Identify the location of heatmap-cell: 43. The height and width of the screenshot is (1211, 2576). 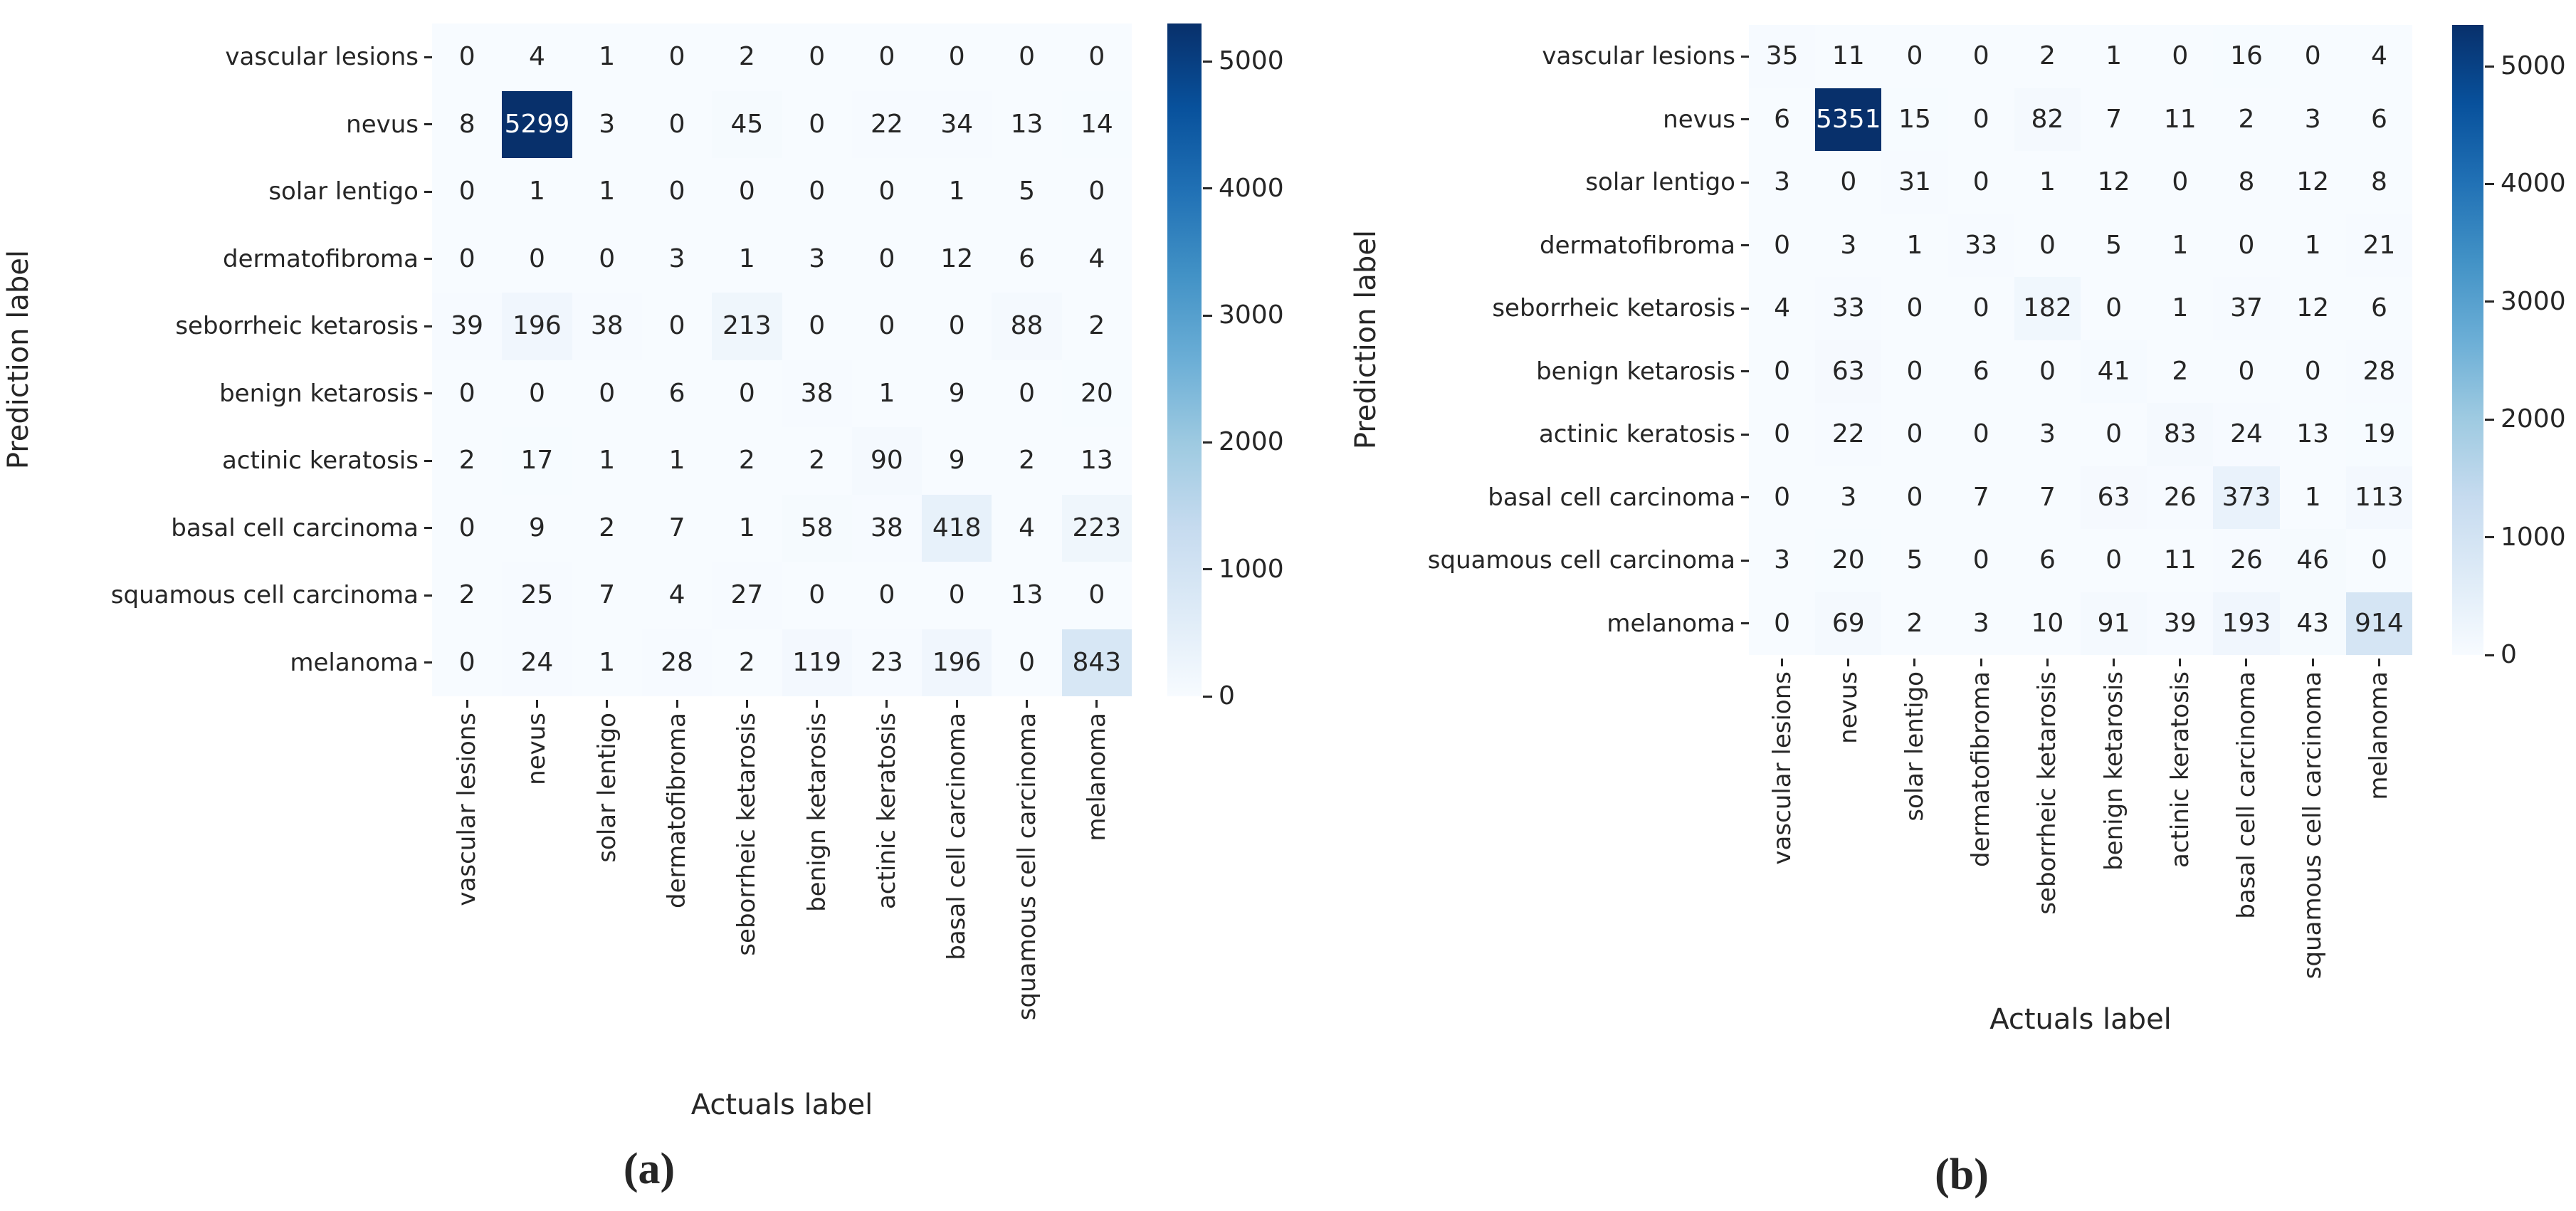
(2312, 623).